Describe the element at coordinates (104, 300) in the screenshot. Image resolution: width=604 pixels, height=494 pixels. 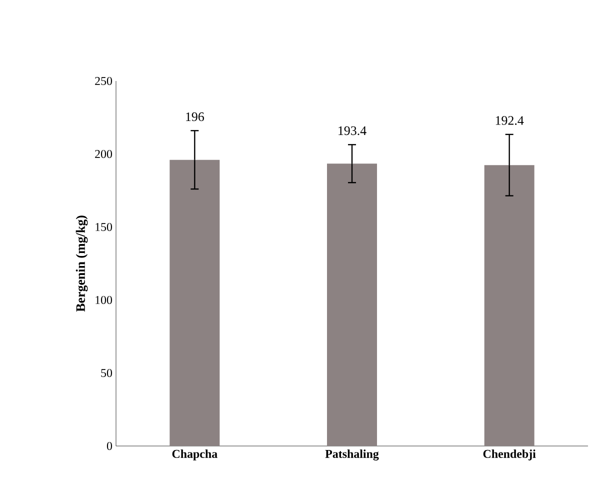
I see `y-tick-label: 100` at that location.